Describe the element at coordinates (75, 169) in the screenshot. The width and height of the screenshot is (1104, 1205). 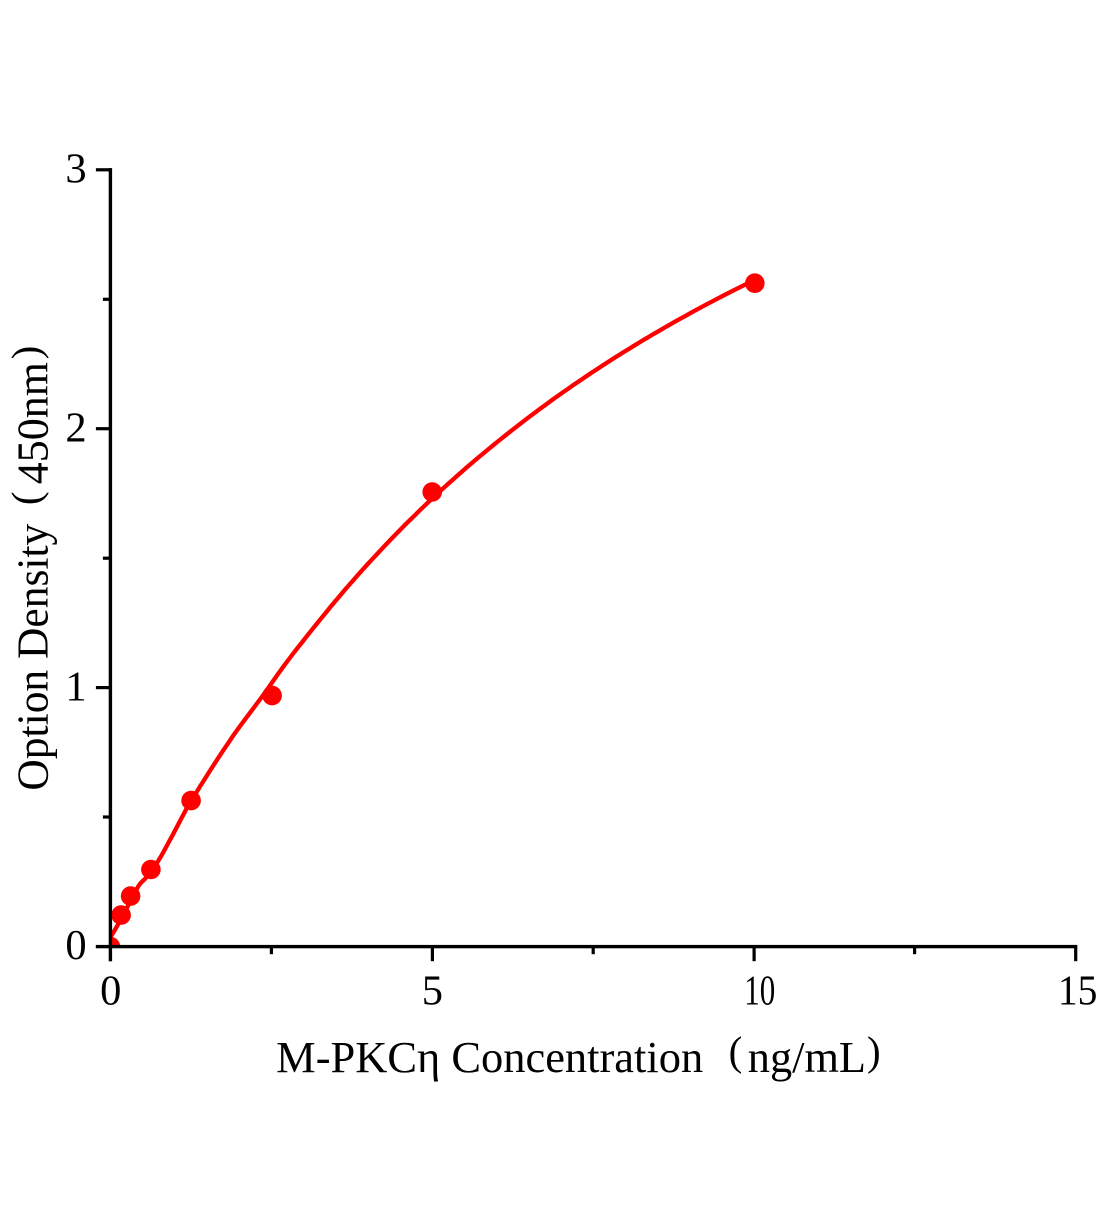
I see `svg-text: 3` at that location.